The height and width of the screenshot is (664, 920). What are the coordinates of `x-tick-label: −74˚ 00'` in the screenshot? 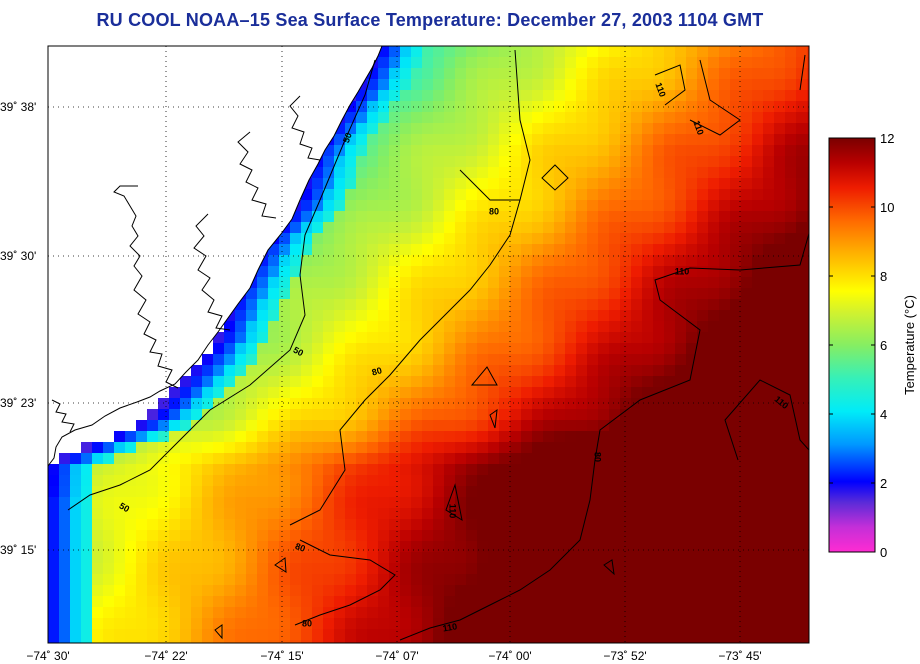 It's located at (509, 656).